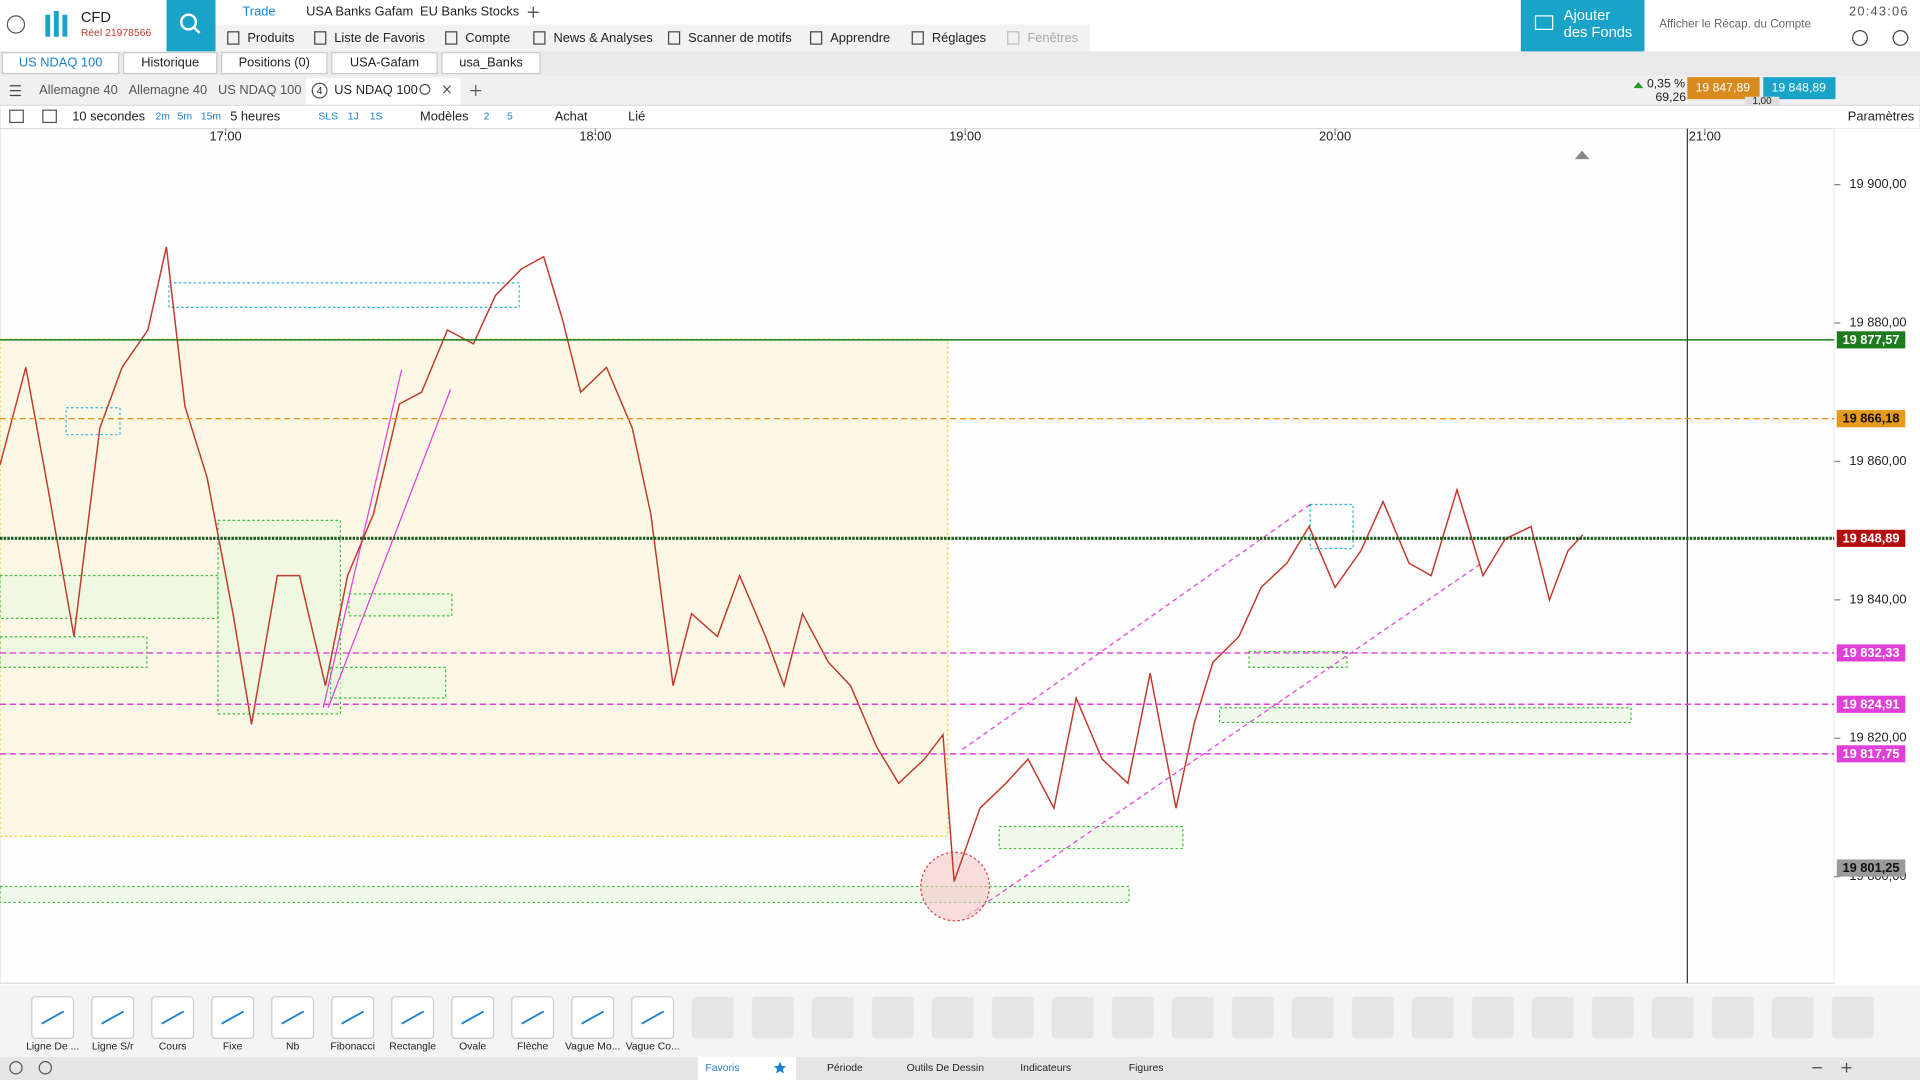 This screenshot has width=1920, height=1085. What do you see at coordinates (1877, 460) in the screenshot?
I see `y-tick-label: 19 860,00` at bounding box center [1877, 460].